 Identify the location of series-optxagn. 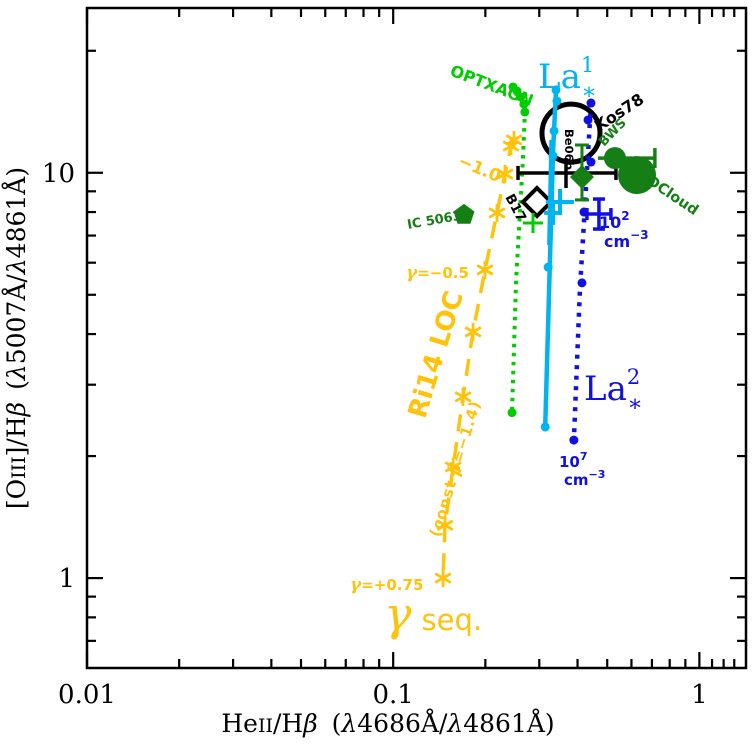
(518, 250).